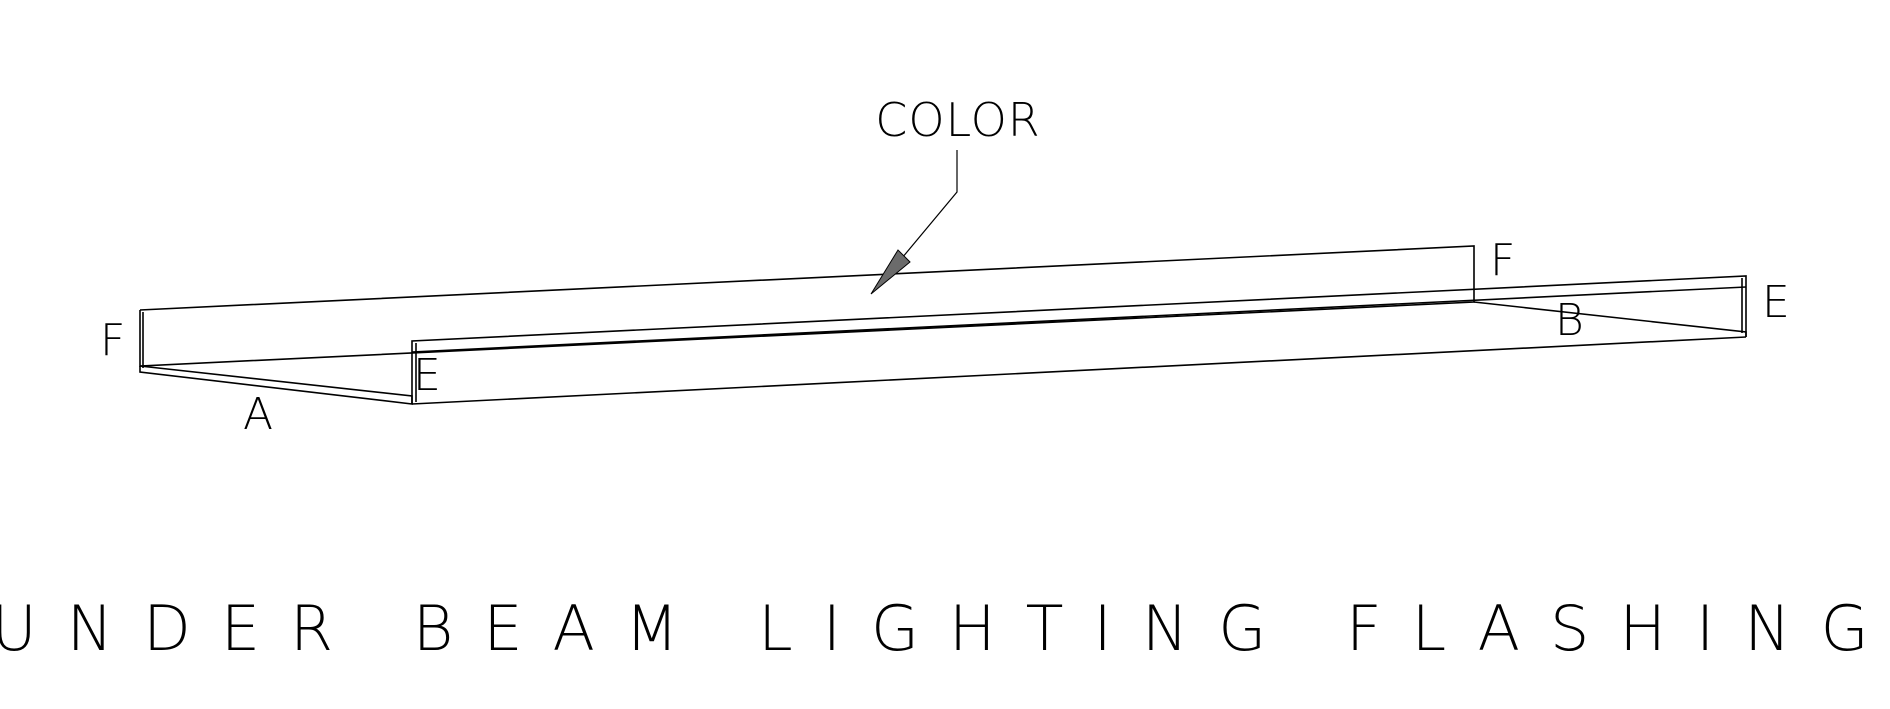  I want to click on front-lip, so click(1079, 339).